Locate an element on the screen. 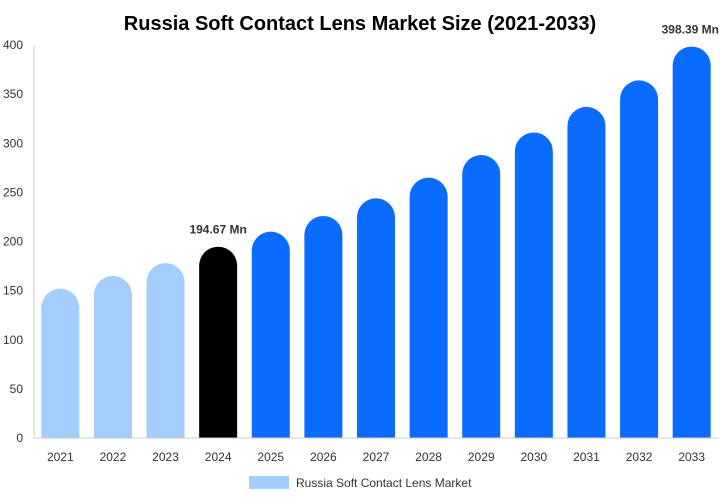 The width and height of the screenshot is (720, 500). y-tick-label: 50 is located at coordinates (17, 389).